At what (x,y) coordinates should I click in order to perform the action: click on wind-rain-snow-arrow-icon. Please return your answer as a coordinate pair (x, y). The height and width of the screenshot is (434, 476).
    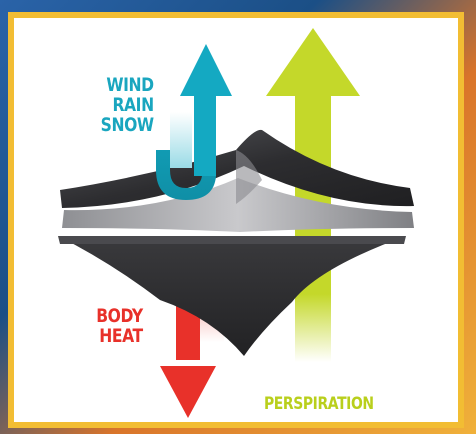
    Looking at the image, I should click on (194, 122).